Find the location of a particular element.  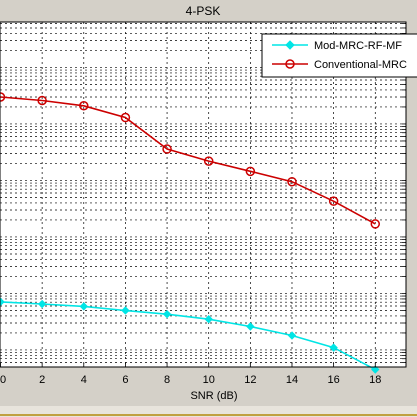

x-tick-label-2: 2 is located at coordinates (42, 380).